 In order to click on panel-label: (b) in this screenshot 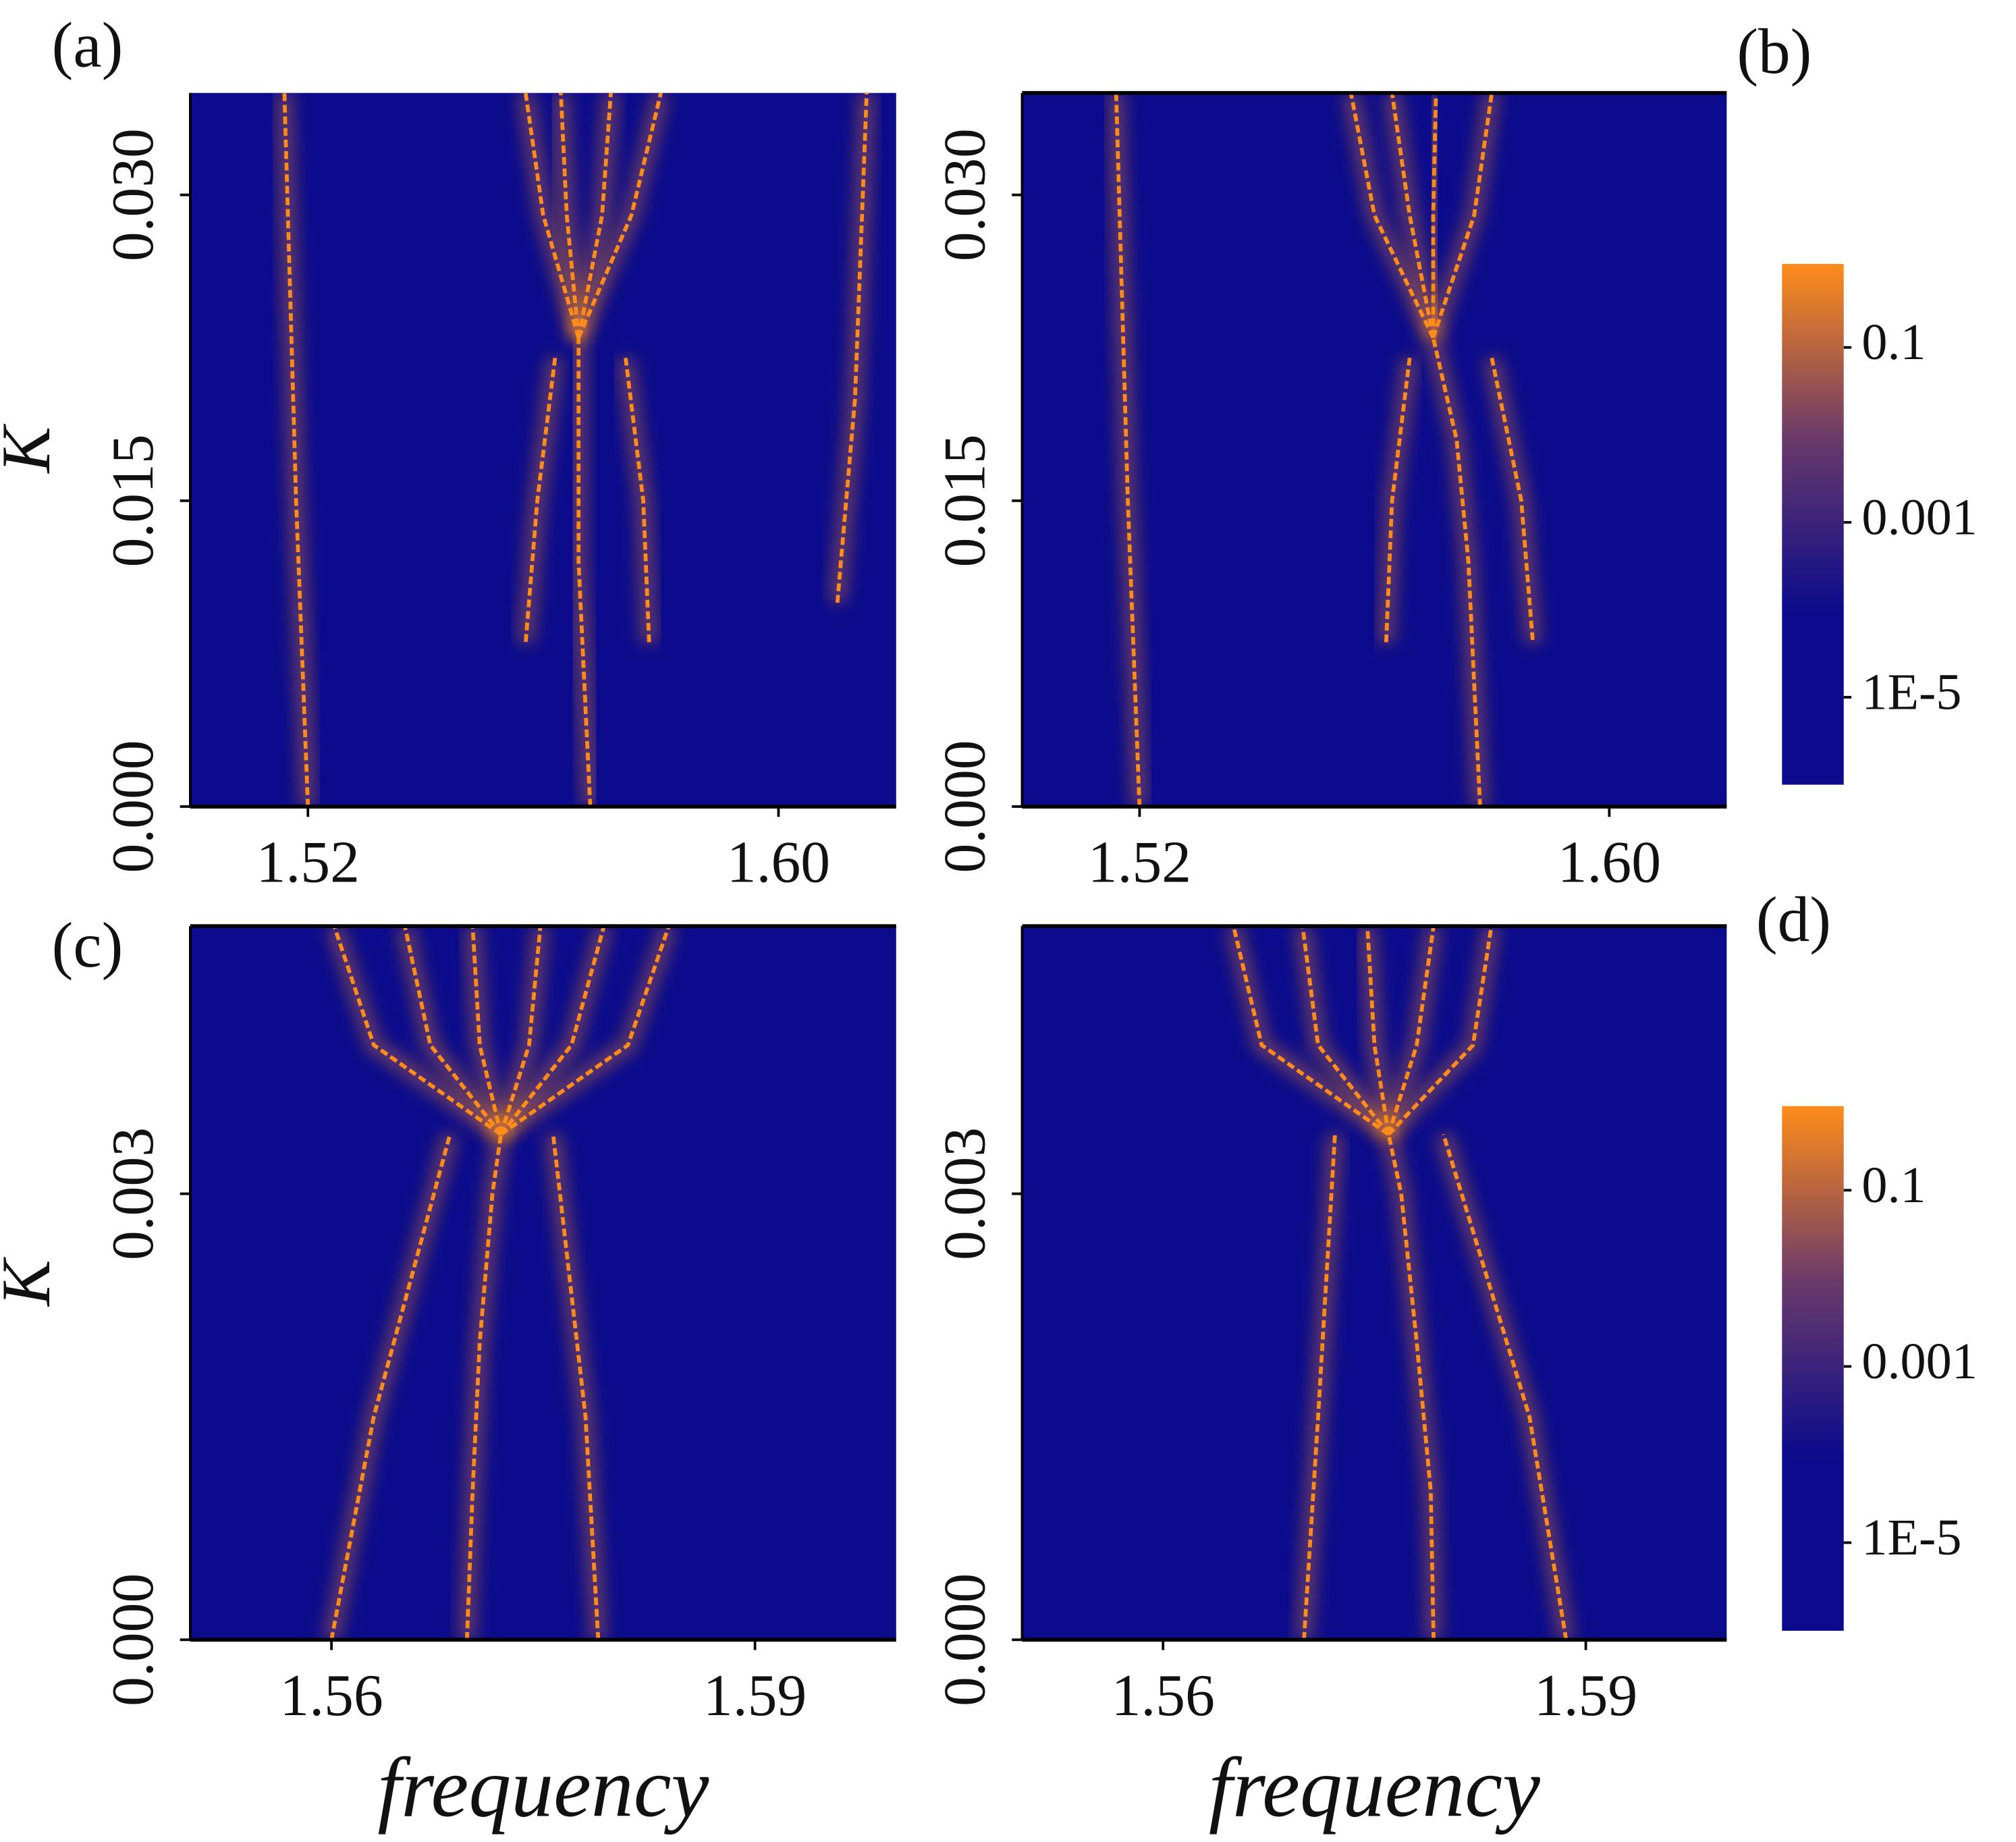, I will do `click(1774, 51)`.